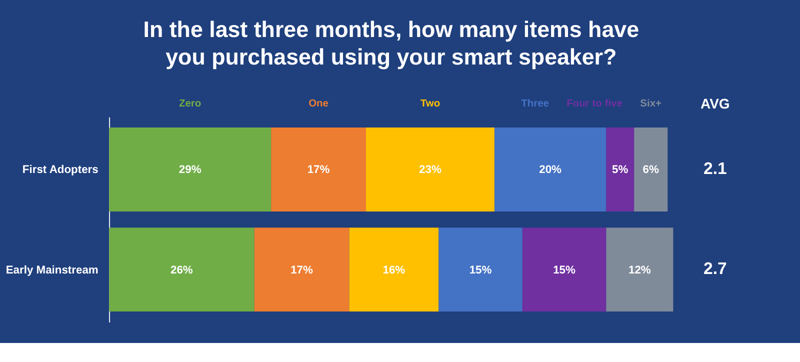 The width and height of the screenshot is (800, 362). I want to click on series-label: Six+, so click(651, 104).